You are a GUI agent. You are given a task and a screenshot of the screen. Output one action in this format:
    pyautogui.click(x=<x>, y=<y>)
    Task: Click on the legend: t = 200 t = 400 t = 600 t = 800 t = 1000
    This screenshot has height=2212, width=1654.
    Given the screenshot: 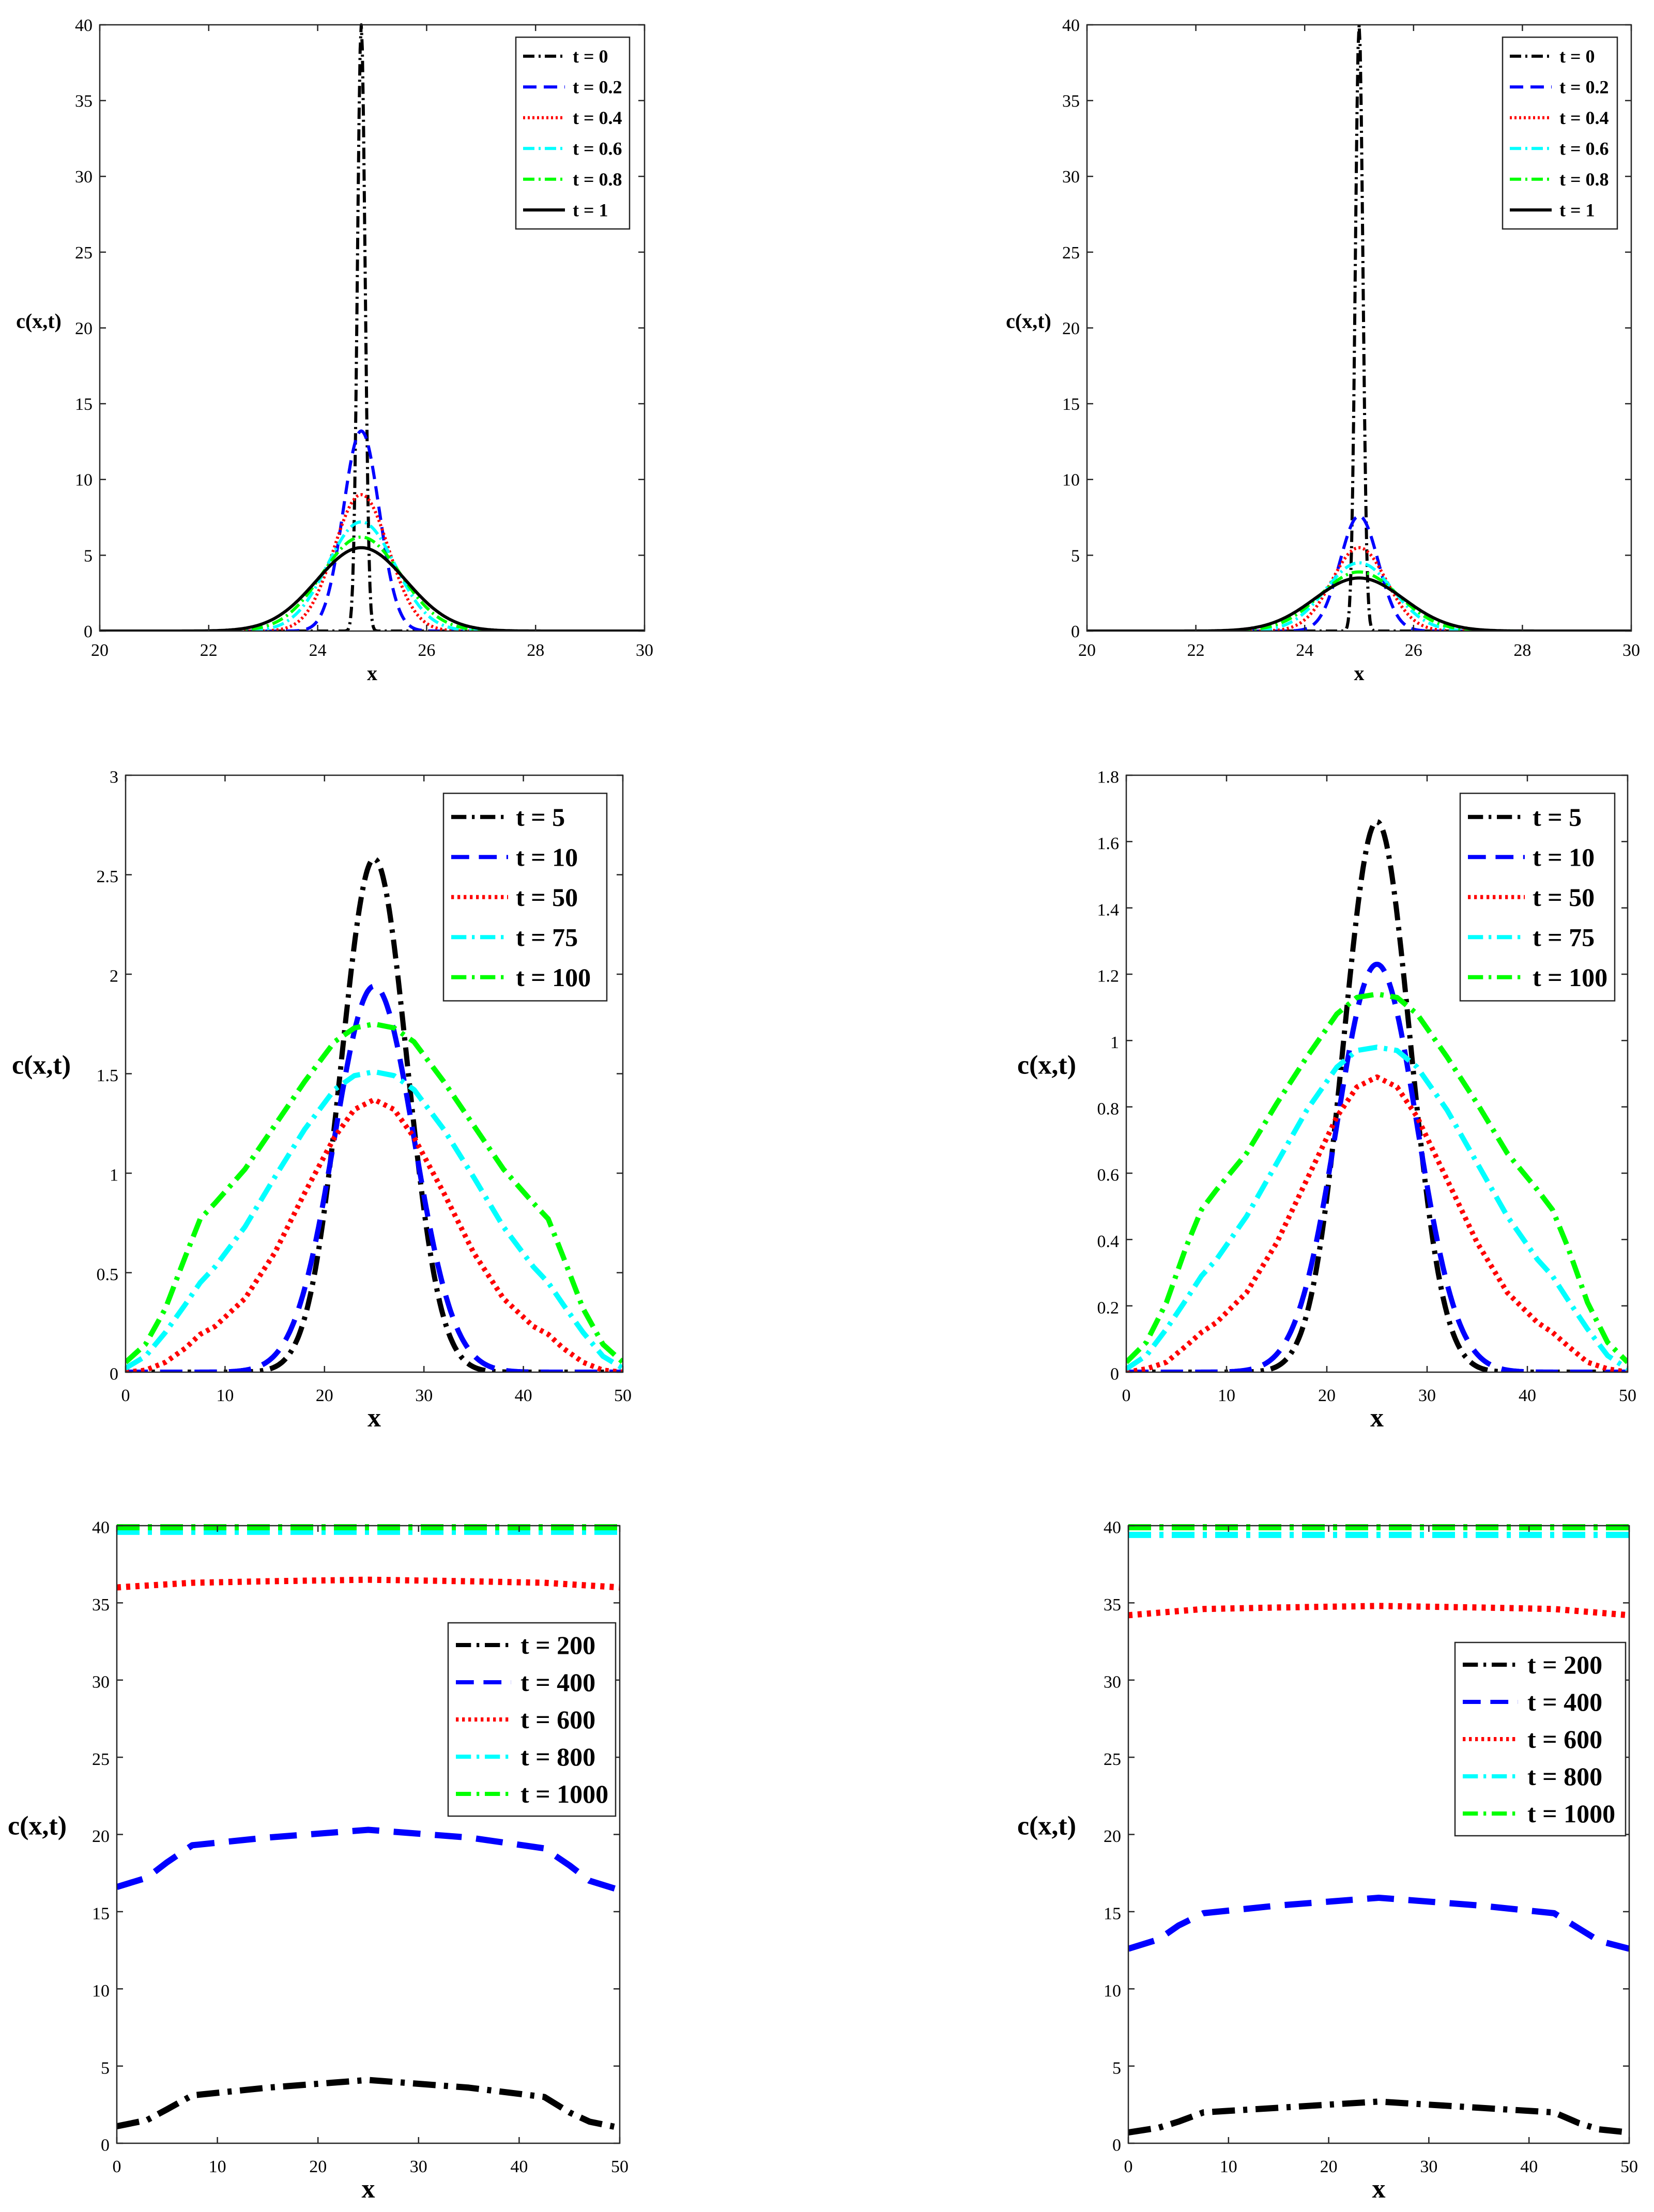 What is the action you would take?
    pyautogui.click(x=1540, y=1739)
    